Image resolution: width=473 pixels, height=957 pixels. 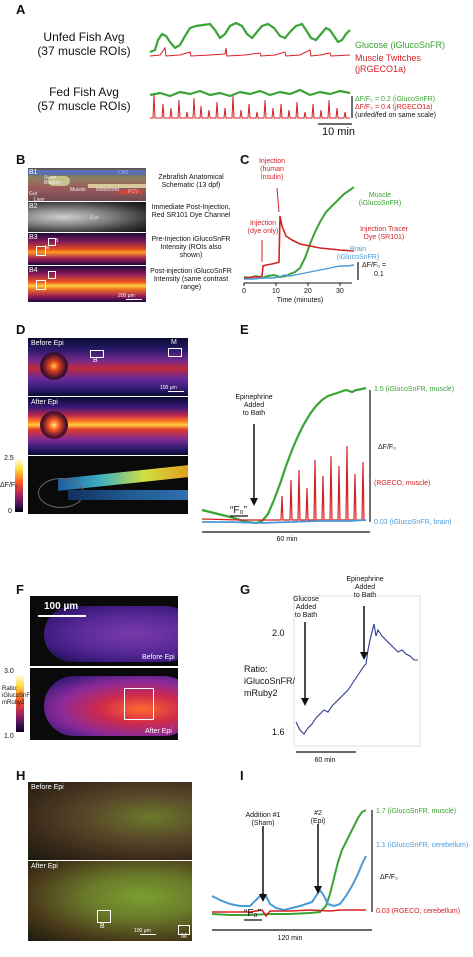 What do you see at coordinates (250, 106) in the screenshot?
I see `fed-twitch-trace` at bounding box center [250, 106].